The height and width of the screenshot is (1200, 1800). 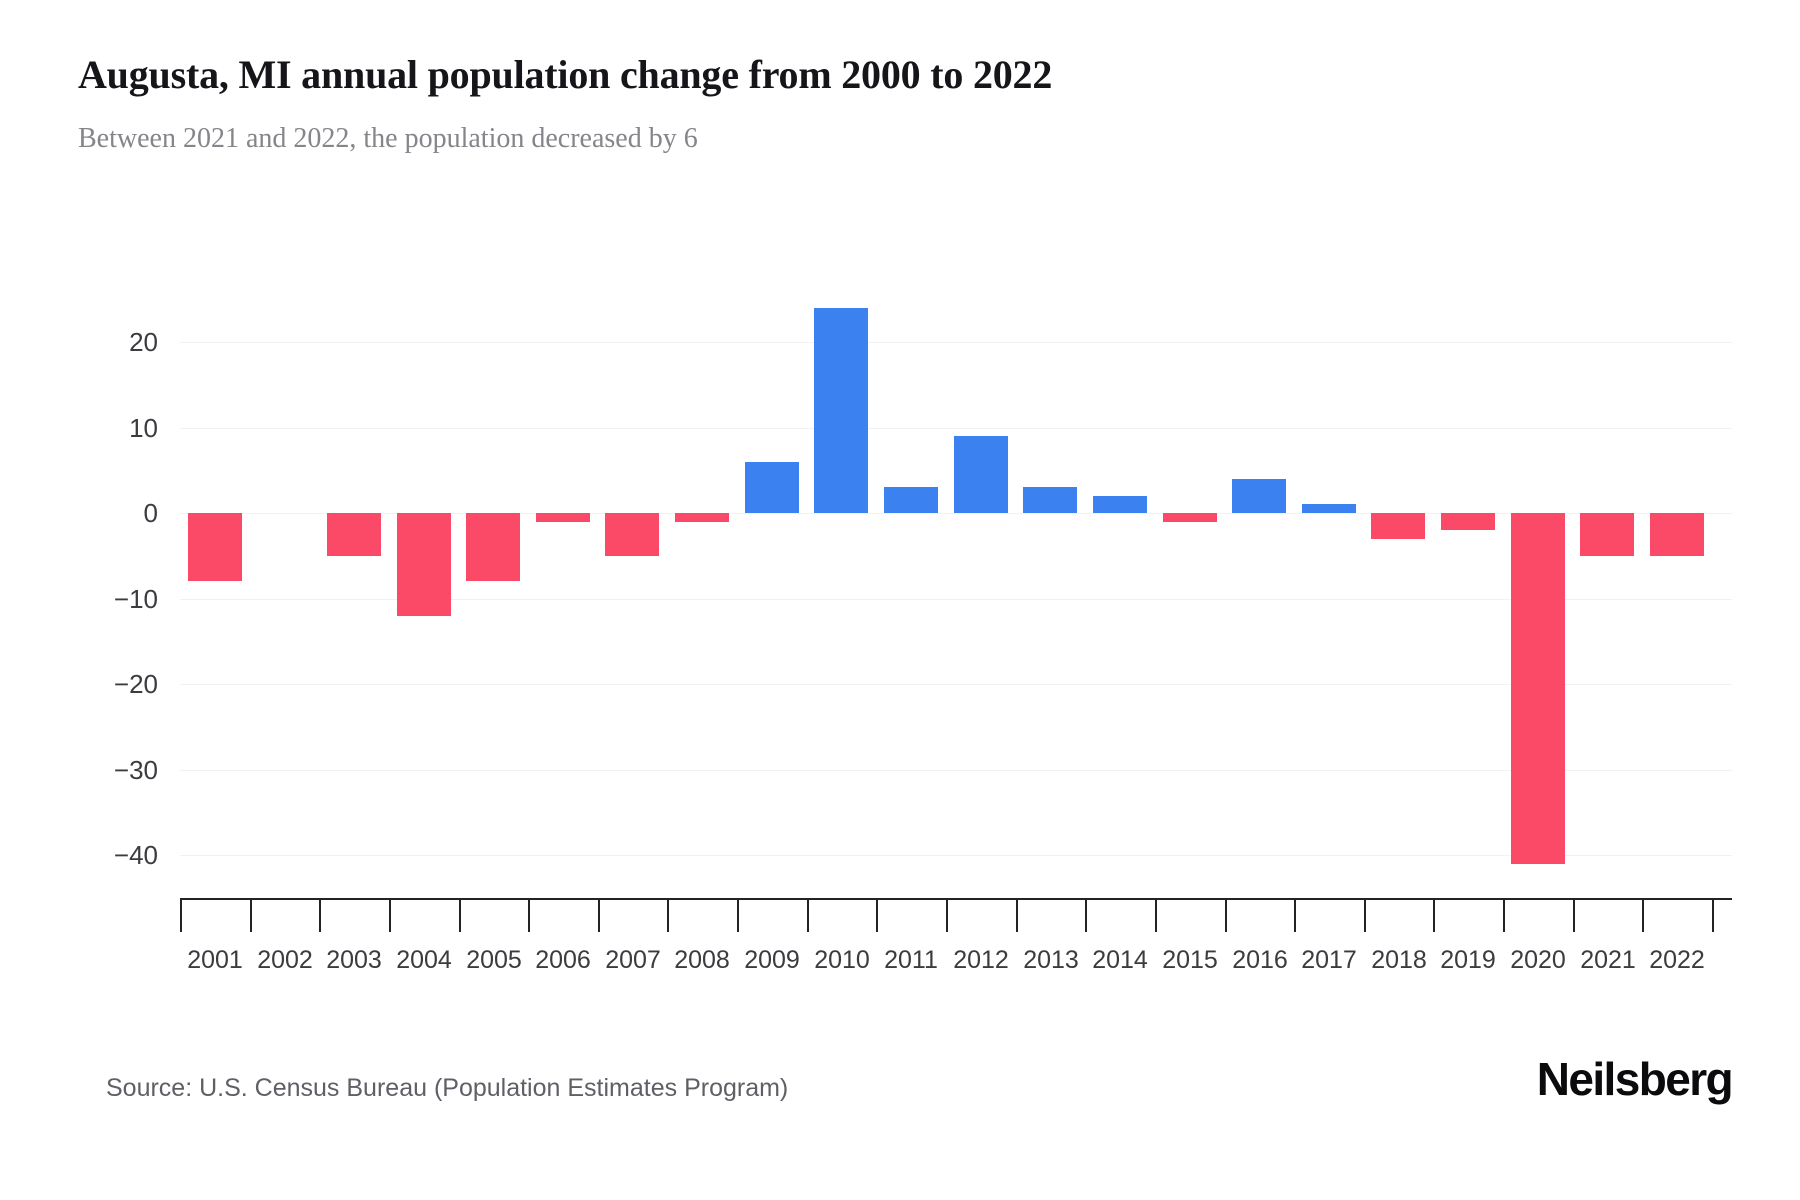 I want to click on bar-2022, so click(x=1677, y=534).